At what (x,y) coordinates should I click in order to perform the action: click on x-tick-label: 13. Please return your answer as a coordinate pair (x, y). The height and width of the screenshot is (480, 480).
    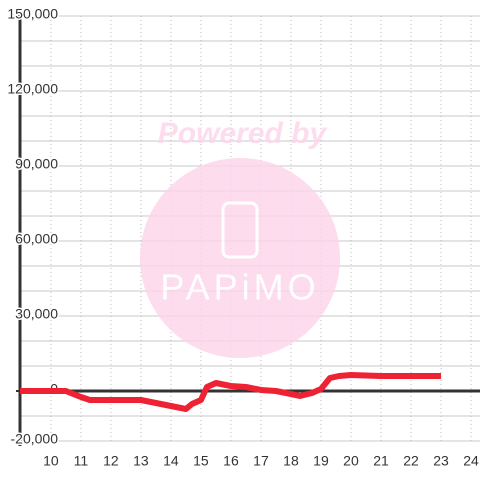
    Looking at the image, I should click on (141, 461).